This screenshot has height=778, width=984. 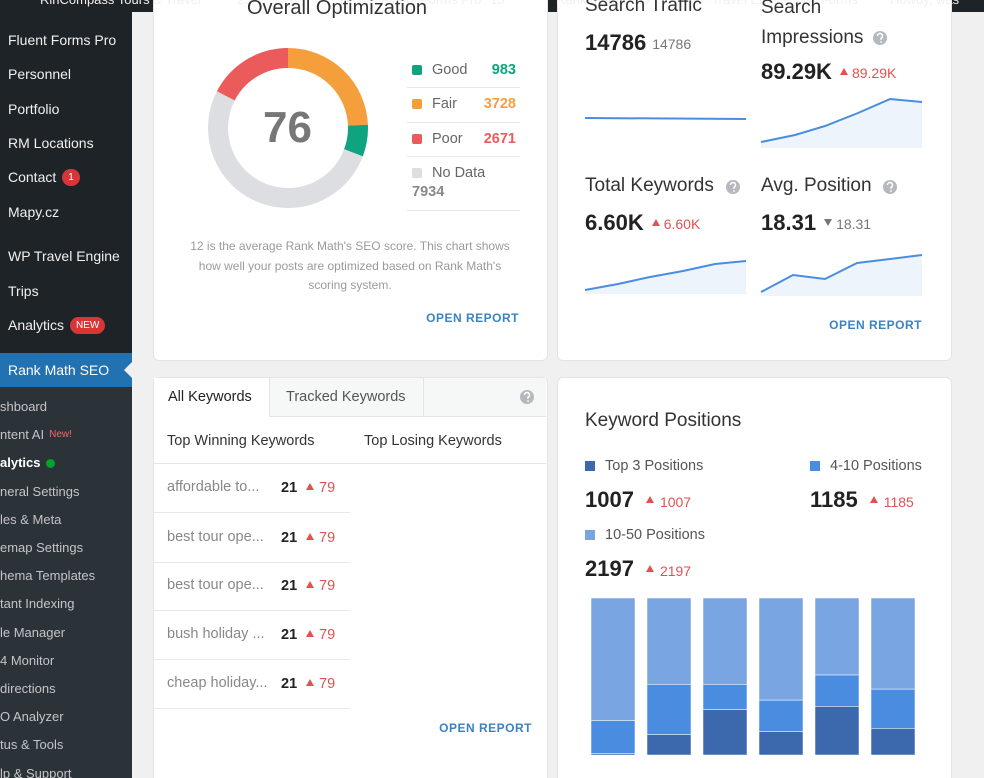 What do you see at coordinates (444, 104) in the screenshot?
I see `legend-label: Fair` at bounding box center [444, 104].